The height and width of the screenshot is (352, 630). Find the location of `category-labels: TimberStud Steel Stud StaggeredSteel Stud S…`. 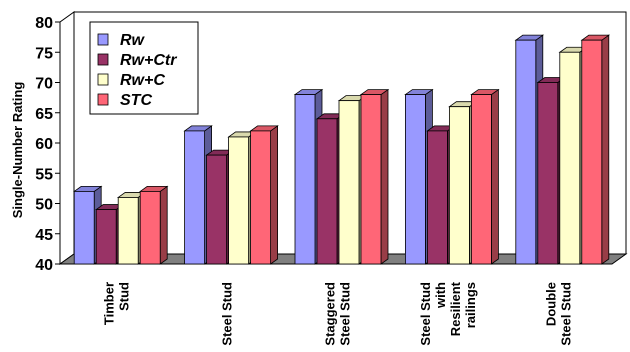

category-labels: TimberStud Steel Stud StaggeredSteel Stud S… is located at coordinates (338, 313).